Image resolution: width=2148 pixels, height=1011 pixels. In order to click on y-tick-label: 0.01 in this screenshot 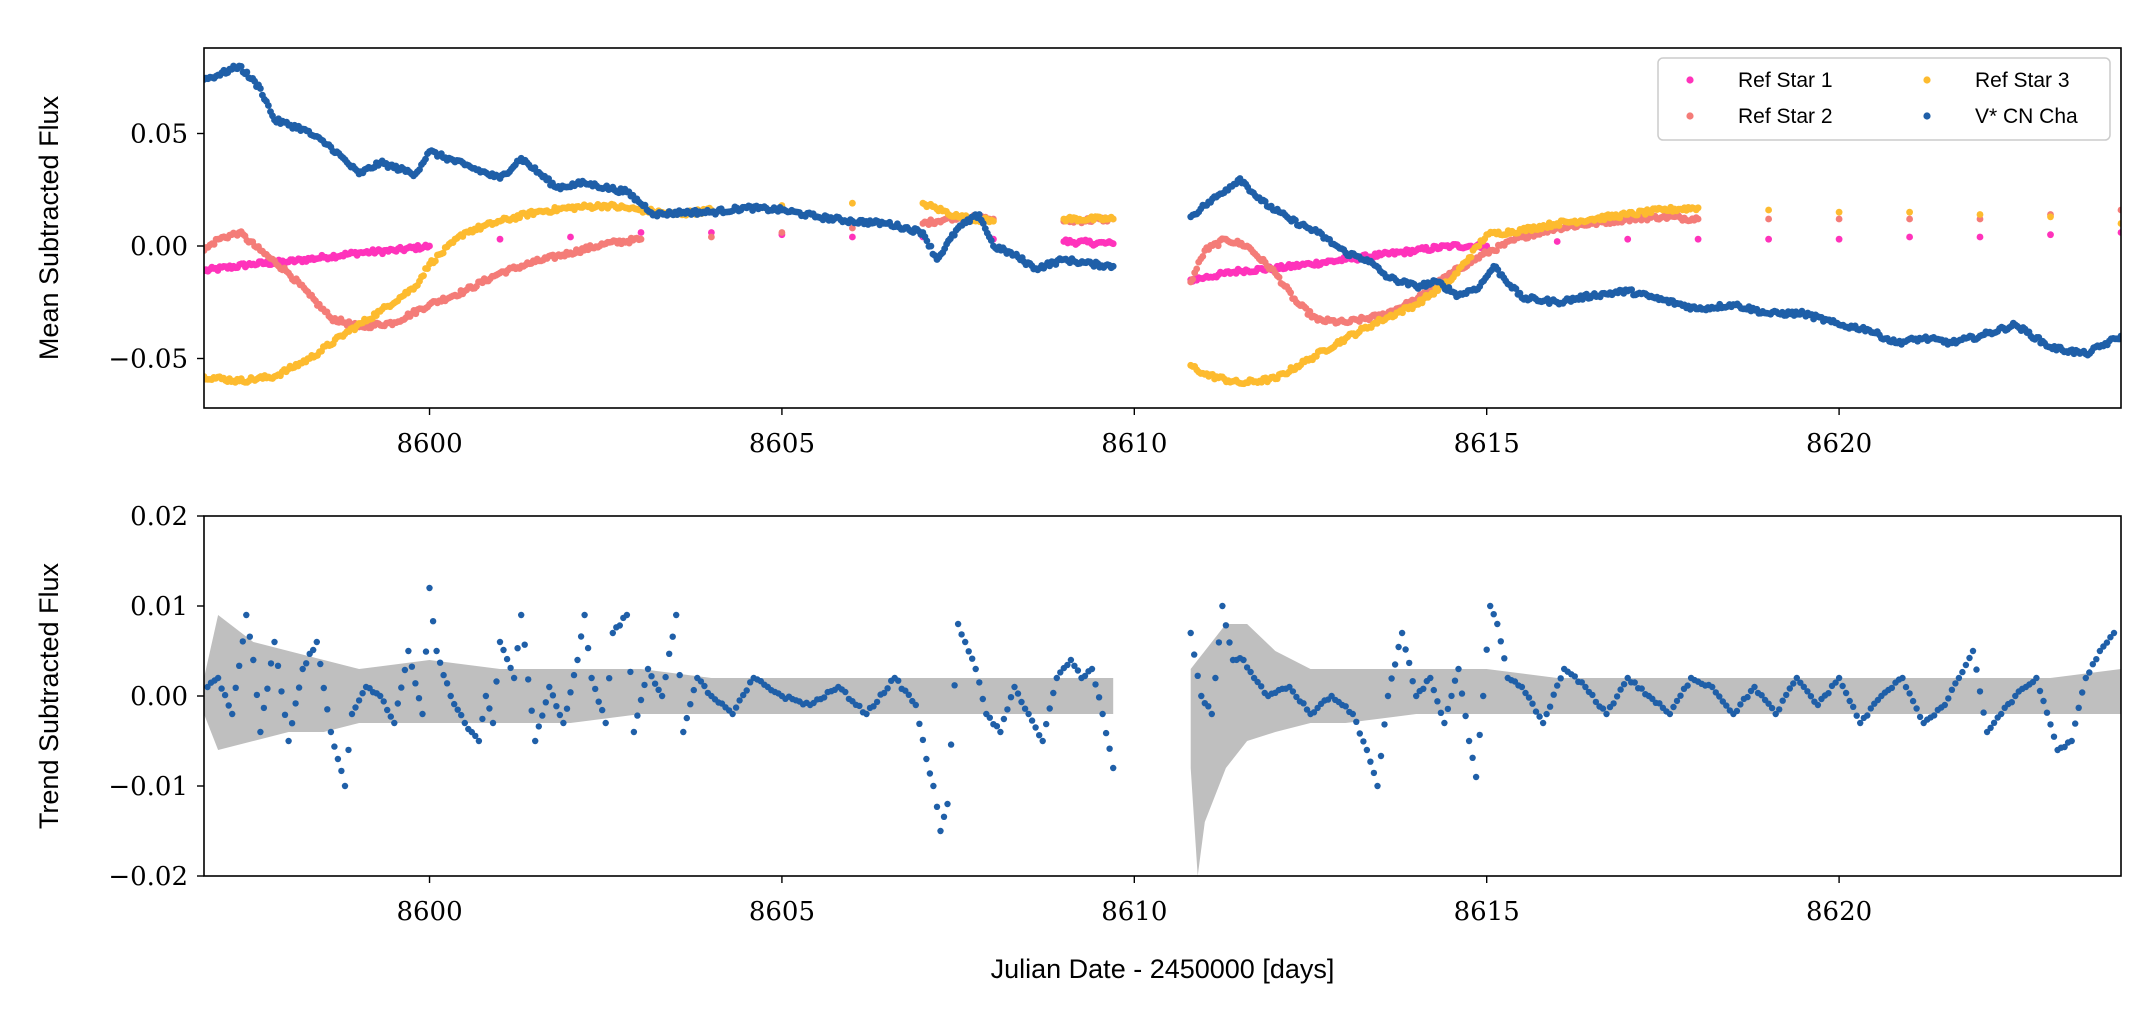, I will do `click(159, 607)`.